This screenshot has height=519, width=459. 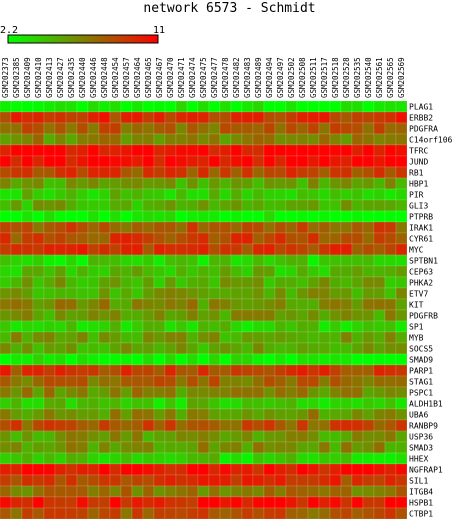 What do you see at coordinates (291, 77) in the screenshot?
I see `column-label: GSM202502` at bounding box center [291, 77].